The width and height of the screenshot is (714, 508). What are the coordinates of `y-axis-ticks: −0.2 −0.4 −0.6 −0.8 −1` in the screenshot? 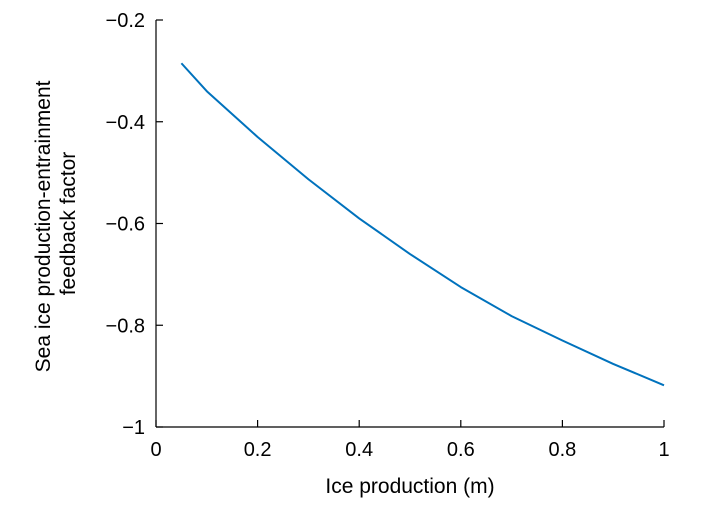 It's located at (134, 224).